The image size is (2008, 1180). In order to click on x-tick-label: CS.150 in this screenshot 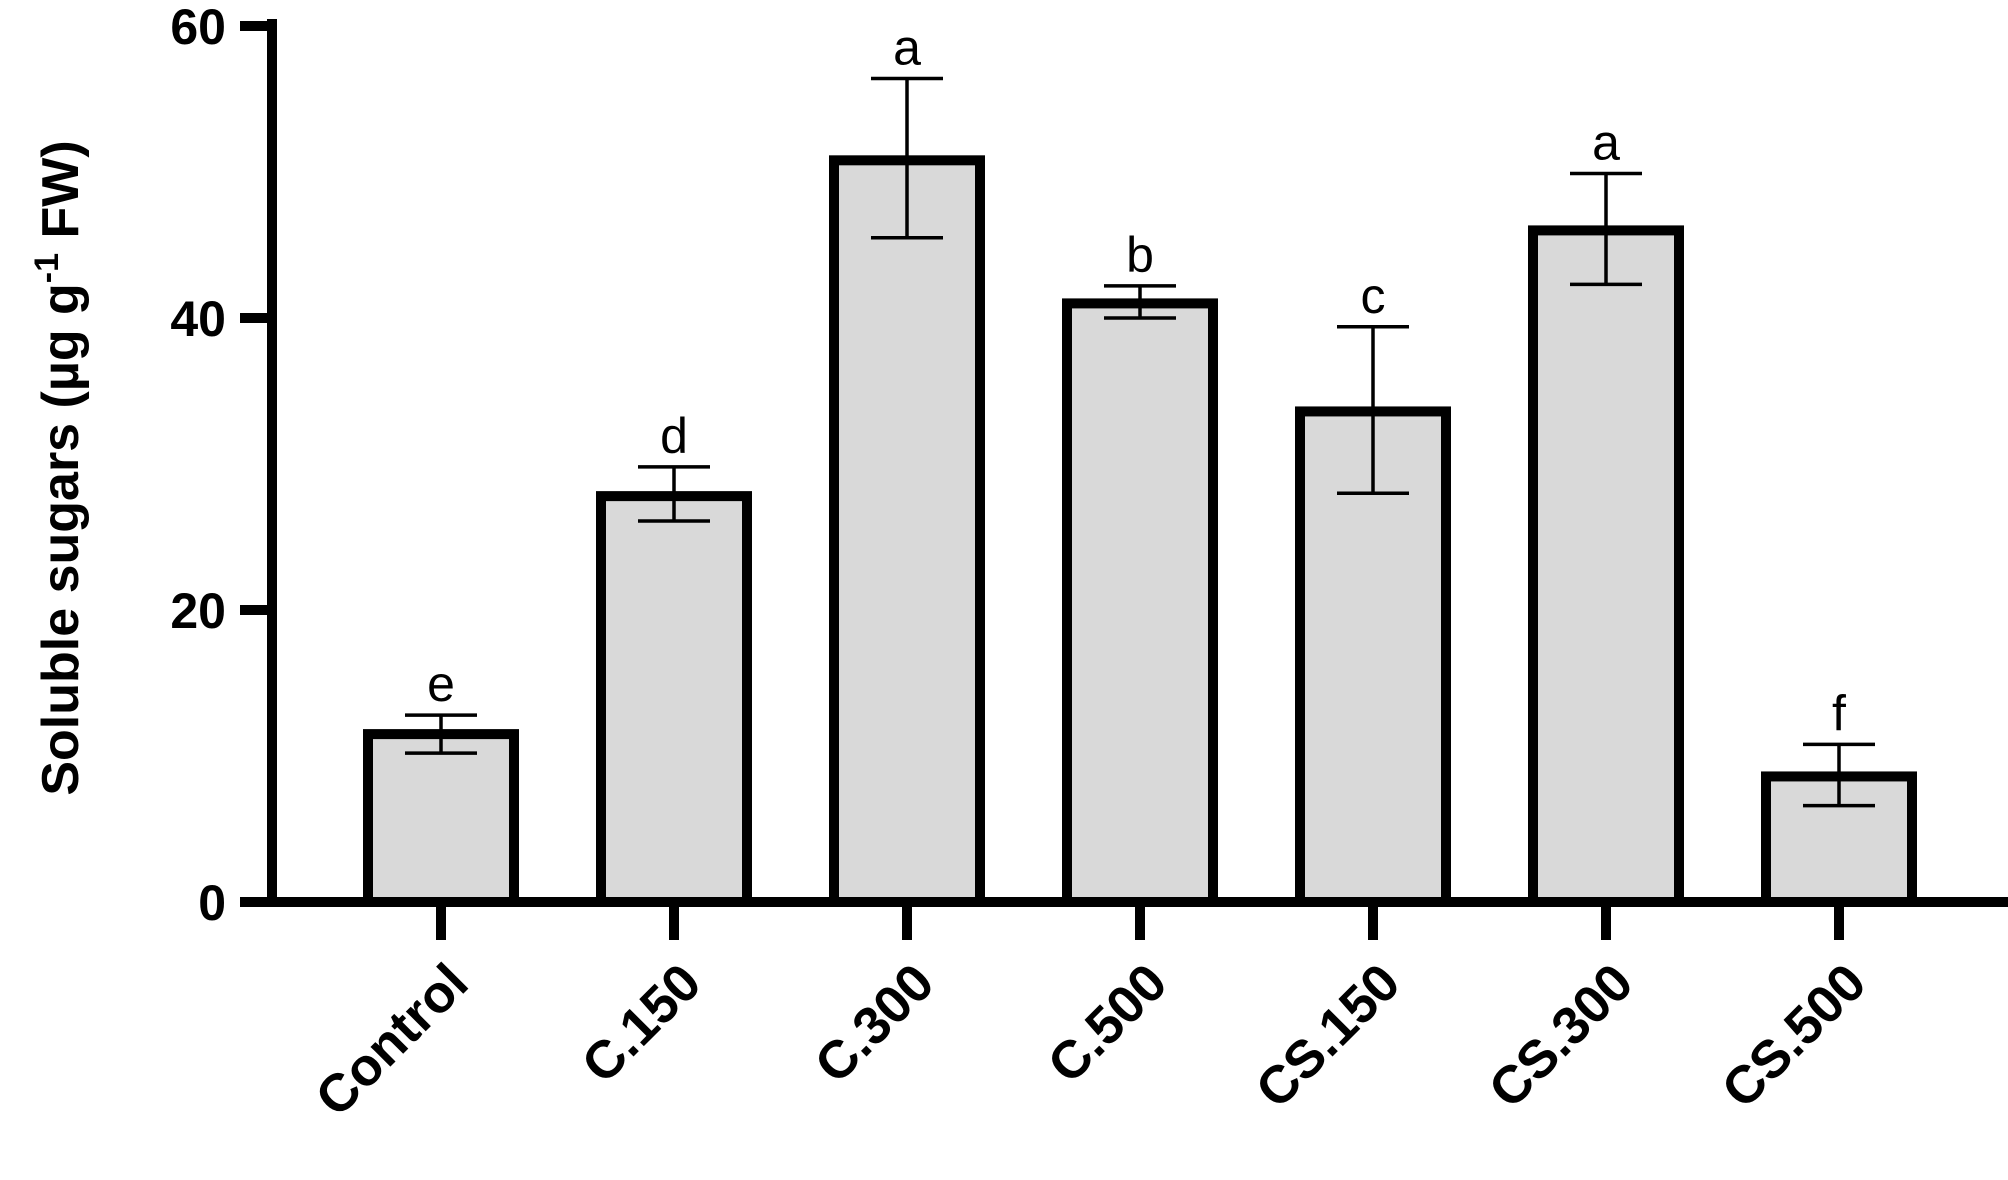, I will do `click(1328, 1036)`.